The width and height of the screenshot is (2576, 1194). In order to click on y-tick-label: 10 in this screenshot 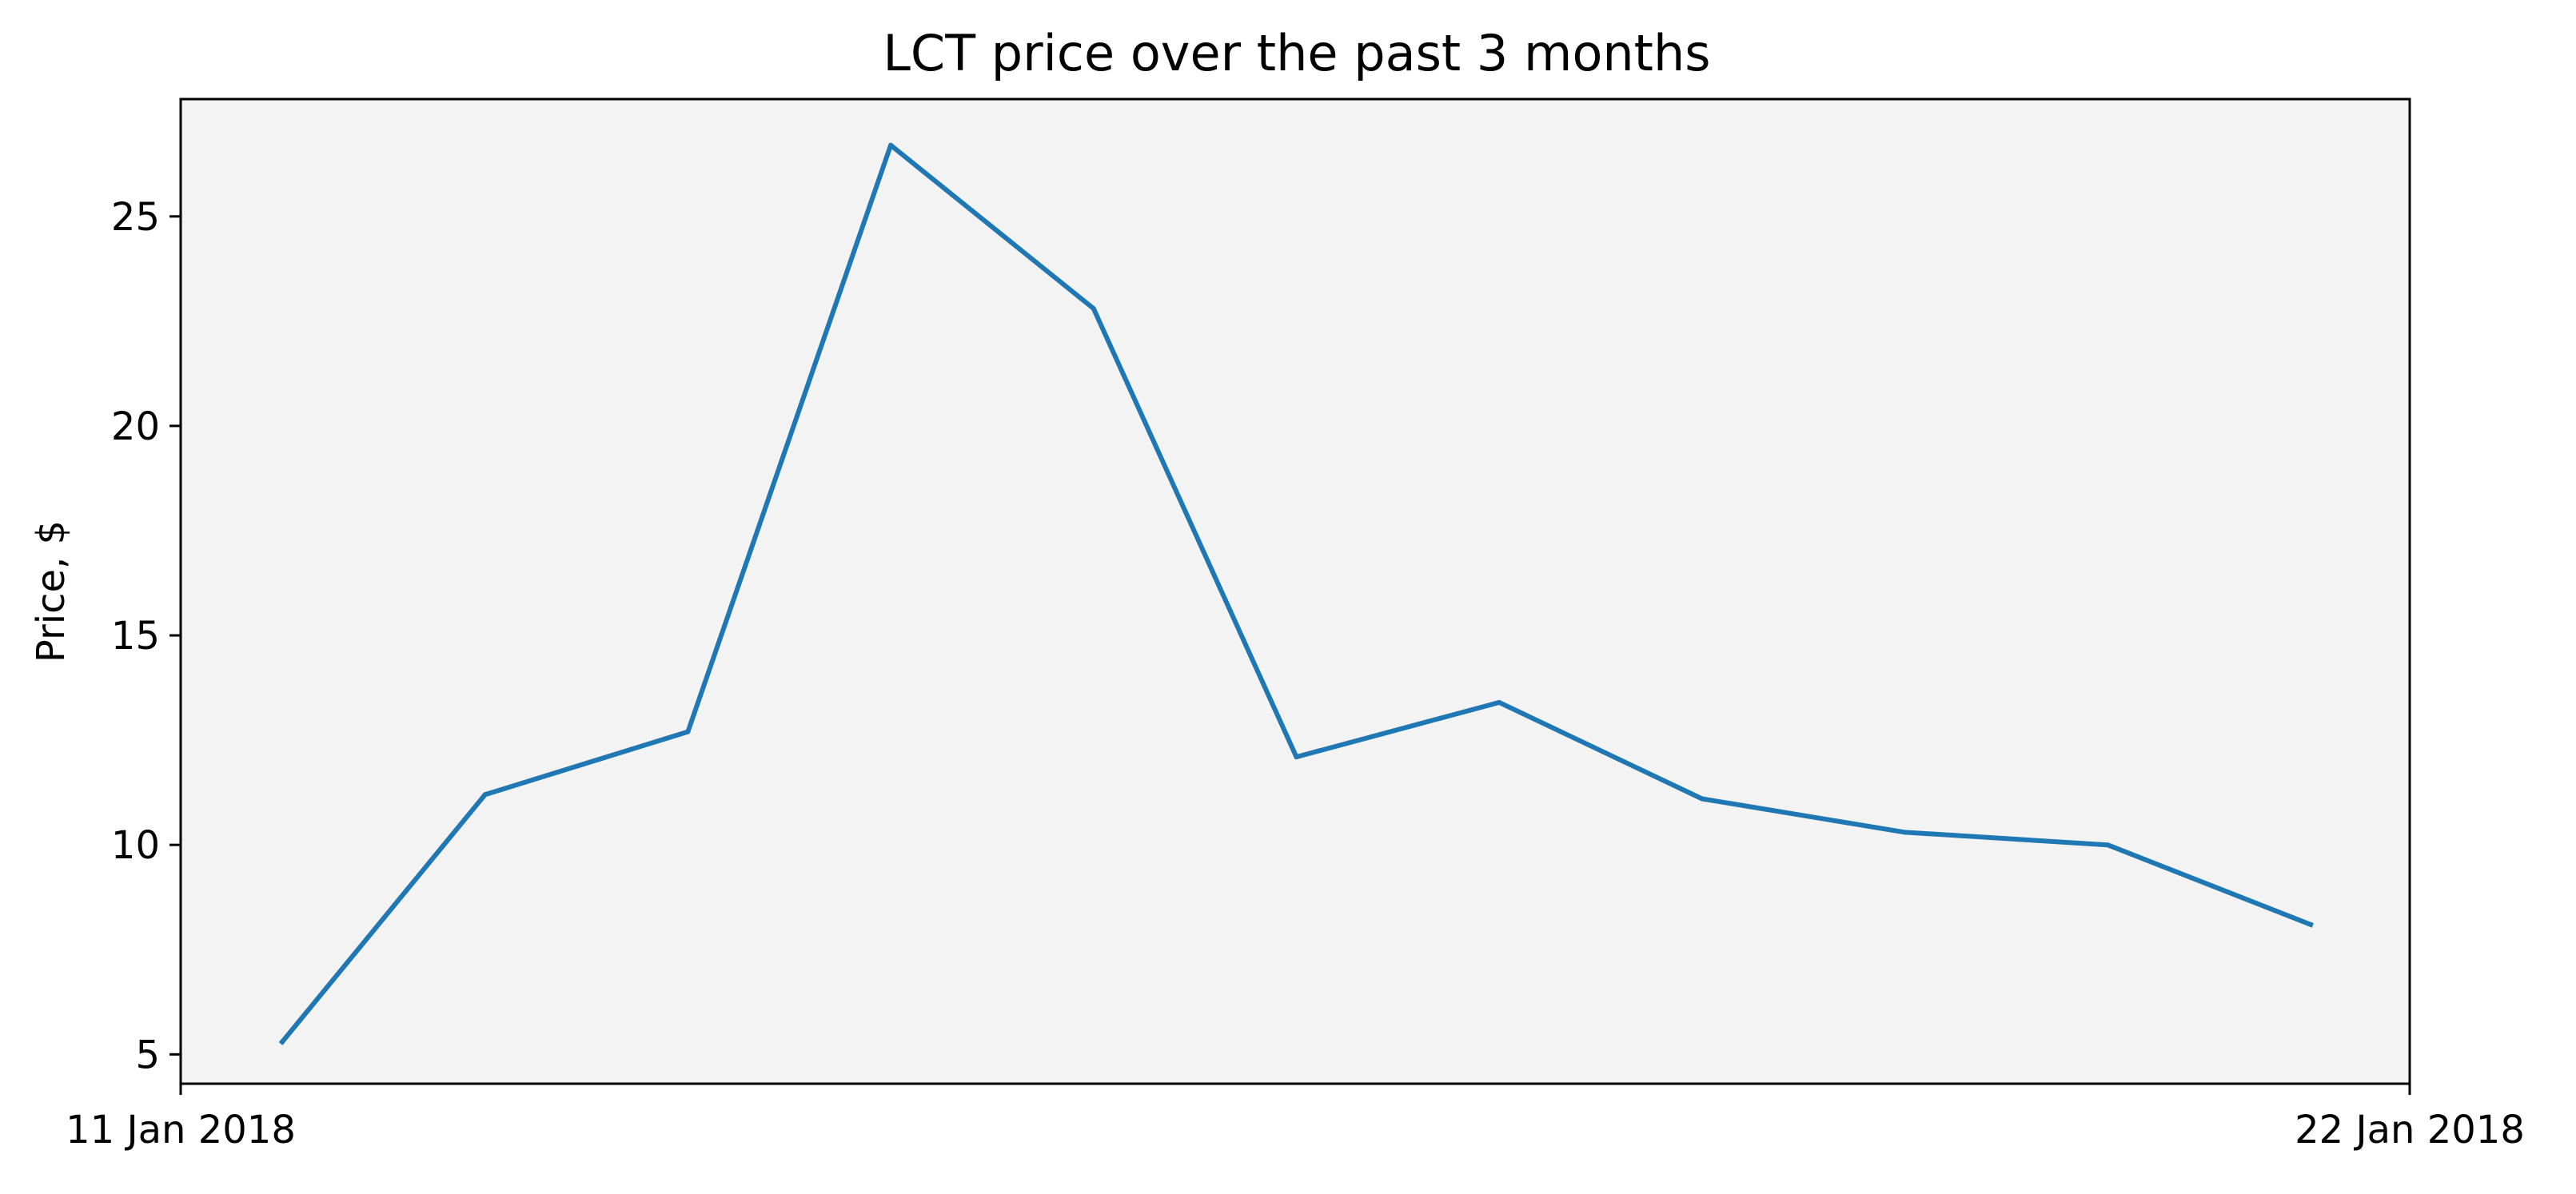, I will do `click(135, 845)`.